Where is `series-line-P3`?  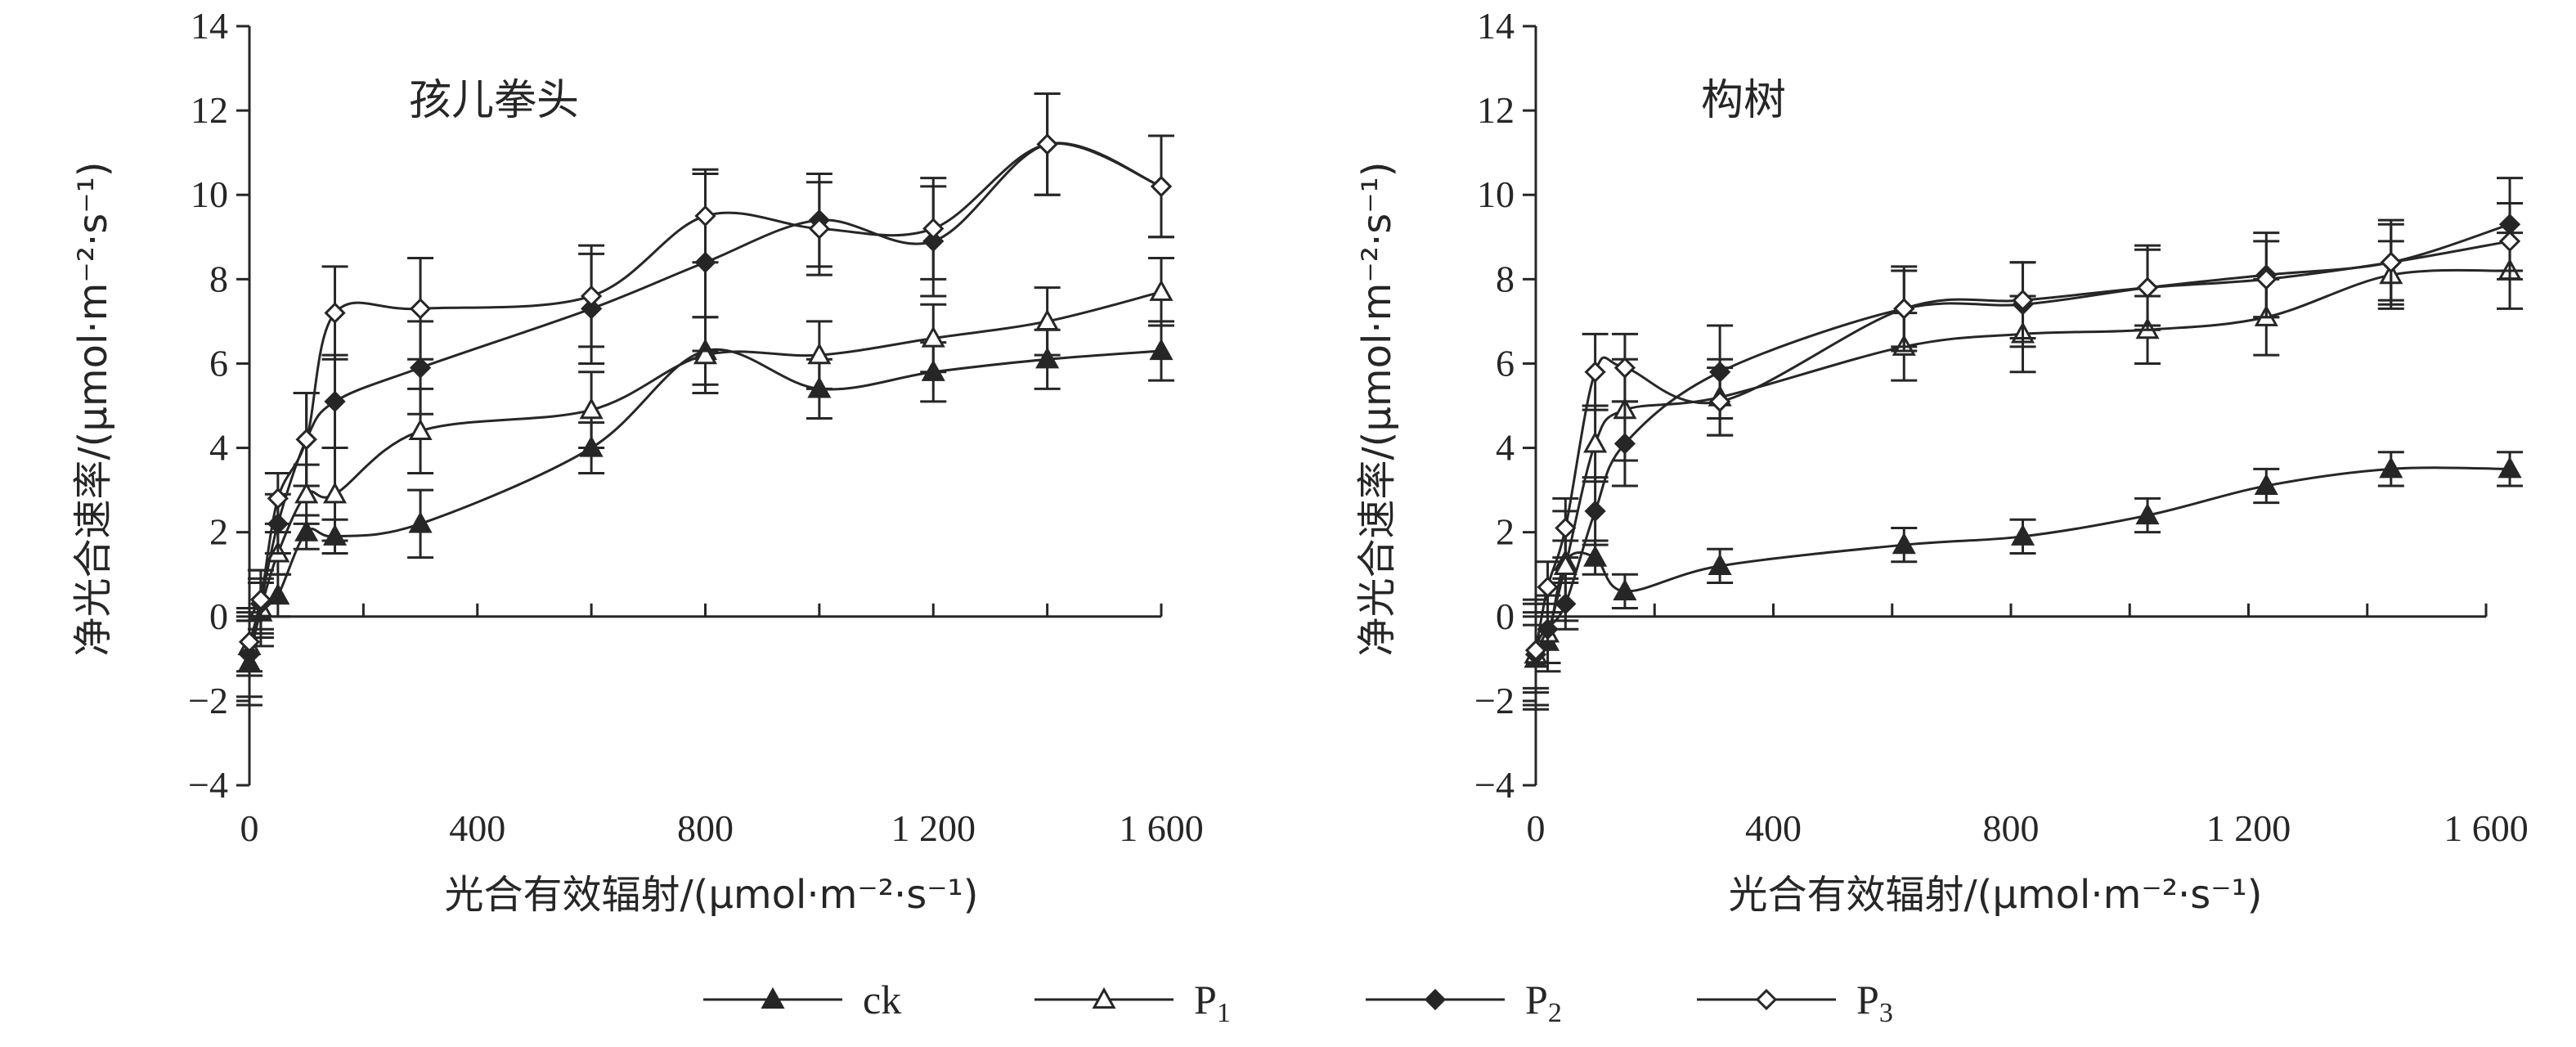
series-line-P3 is located at coordinates (2022, 446).